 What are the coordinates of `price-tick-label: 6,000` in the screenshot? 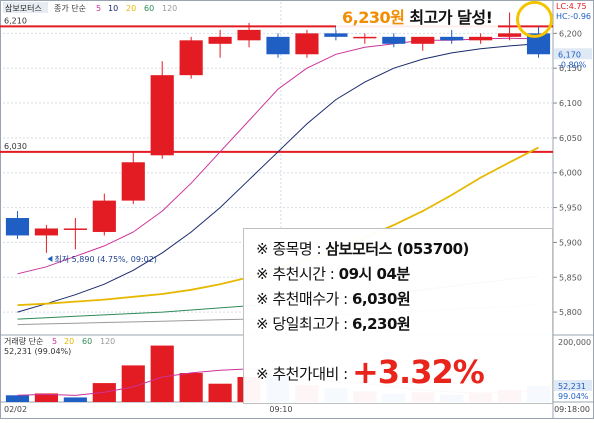 It's located at (570, 173).